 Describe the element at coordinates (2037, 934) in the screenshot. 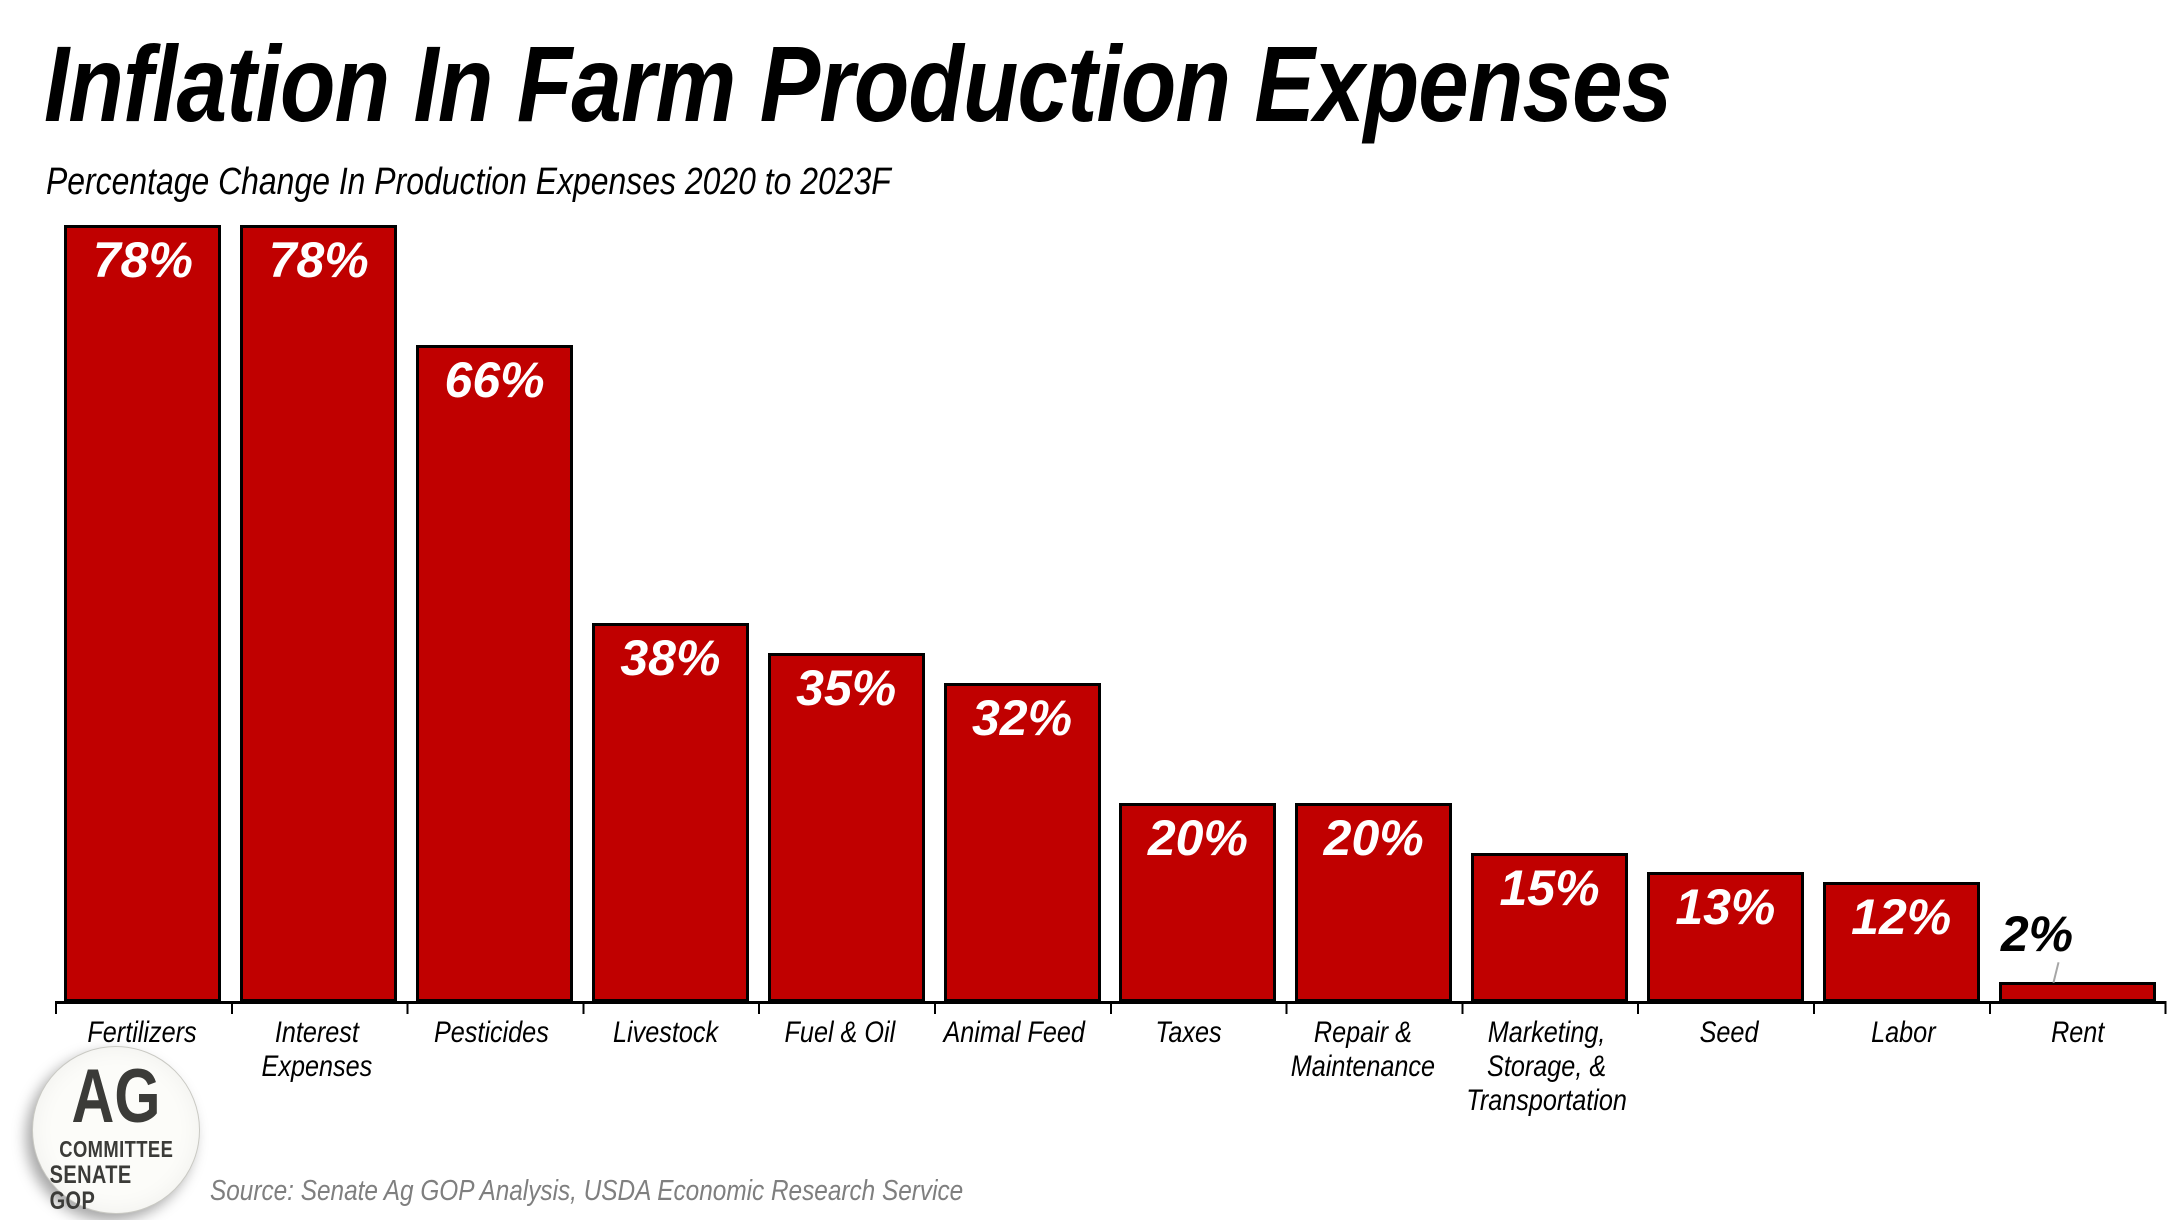

I see `bar-value-label-rent: 2%` at that location.